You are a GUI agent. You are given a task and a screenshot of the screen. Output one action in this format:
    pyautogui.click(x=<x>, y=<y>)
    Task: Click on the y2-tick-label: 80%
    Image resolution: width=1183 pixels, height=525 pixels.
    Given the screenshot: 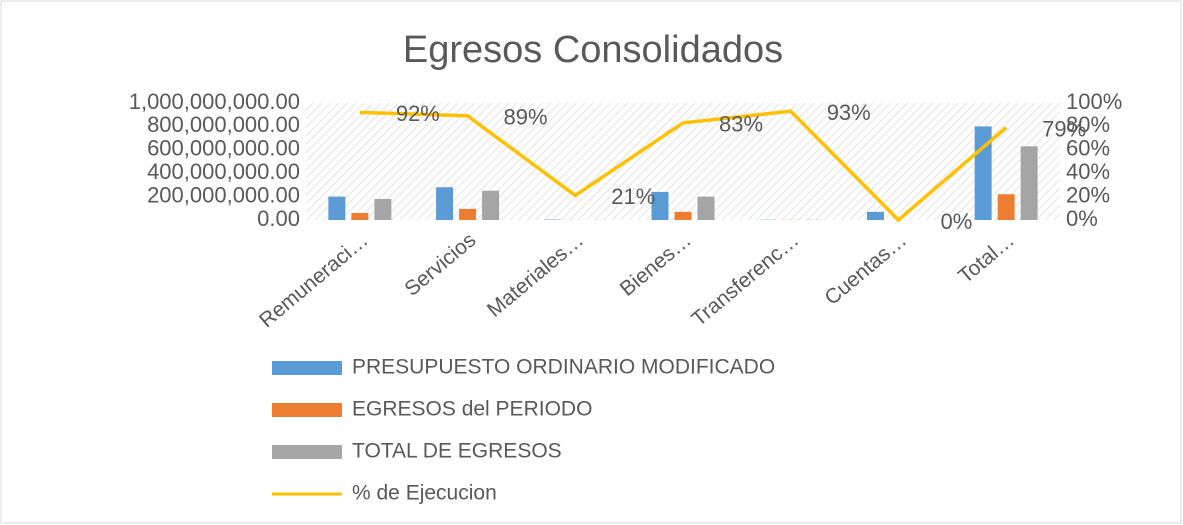 What is the action you would take?
    pyautogui.click(x=1088, y=124)
    